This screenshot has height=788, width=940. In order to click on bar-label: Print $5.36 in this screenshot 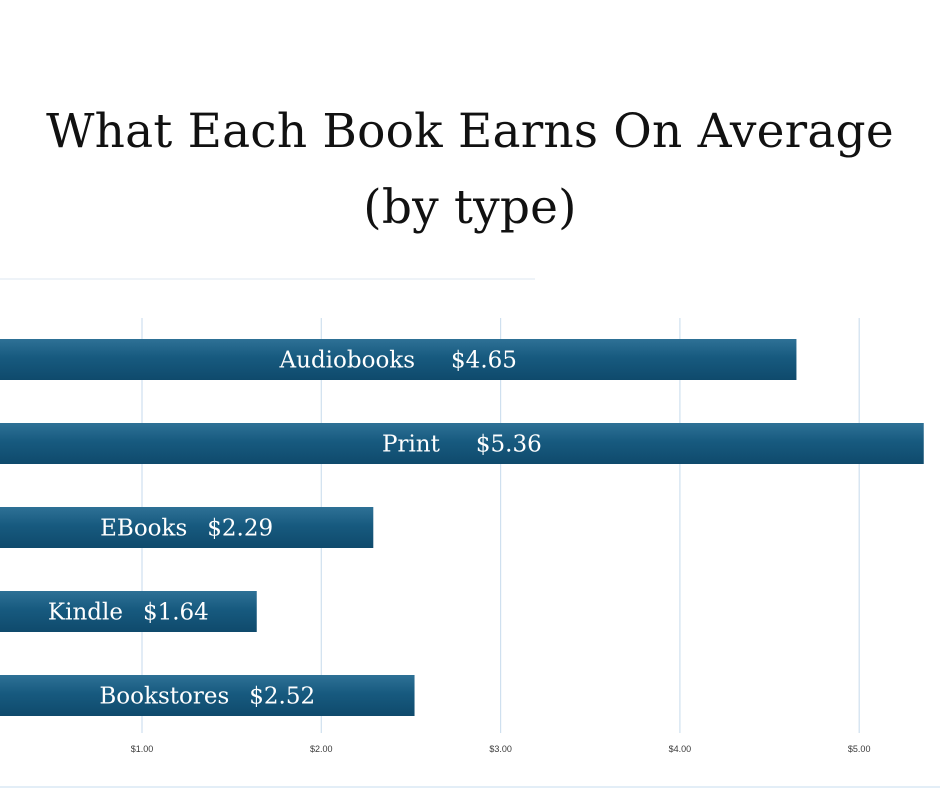, I will do `click(462, 445)`.